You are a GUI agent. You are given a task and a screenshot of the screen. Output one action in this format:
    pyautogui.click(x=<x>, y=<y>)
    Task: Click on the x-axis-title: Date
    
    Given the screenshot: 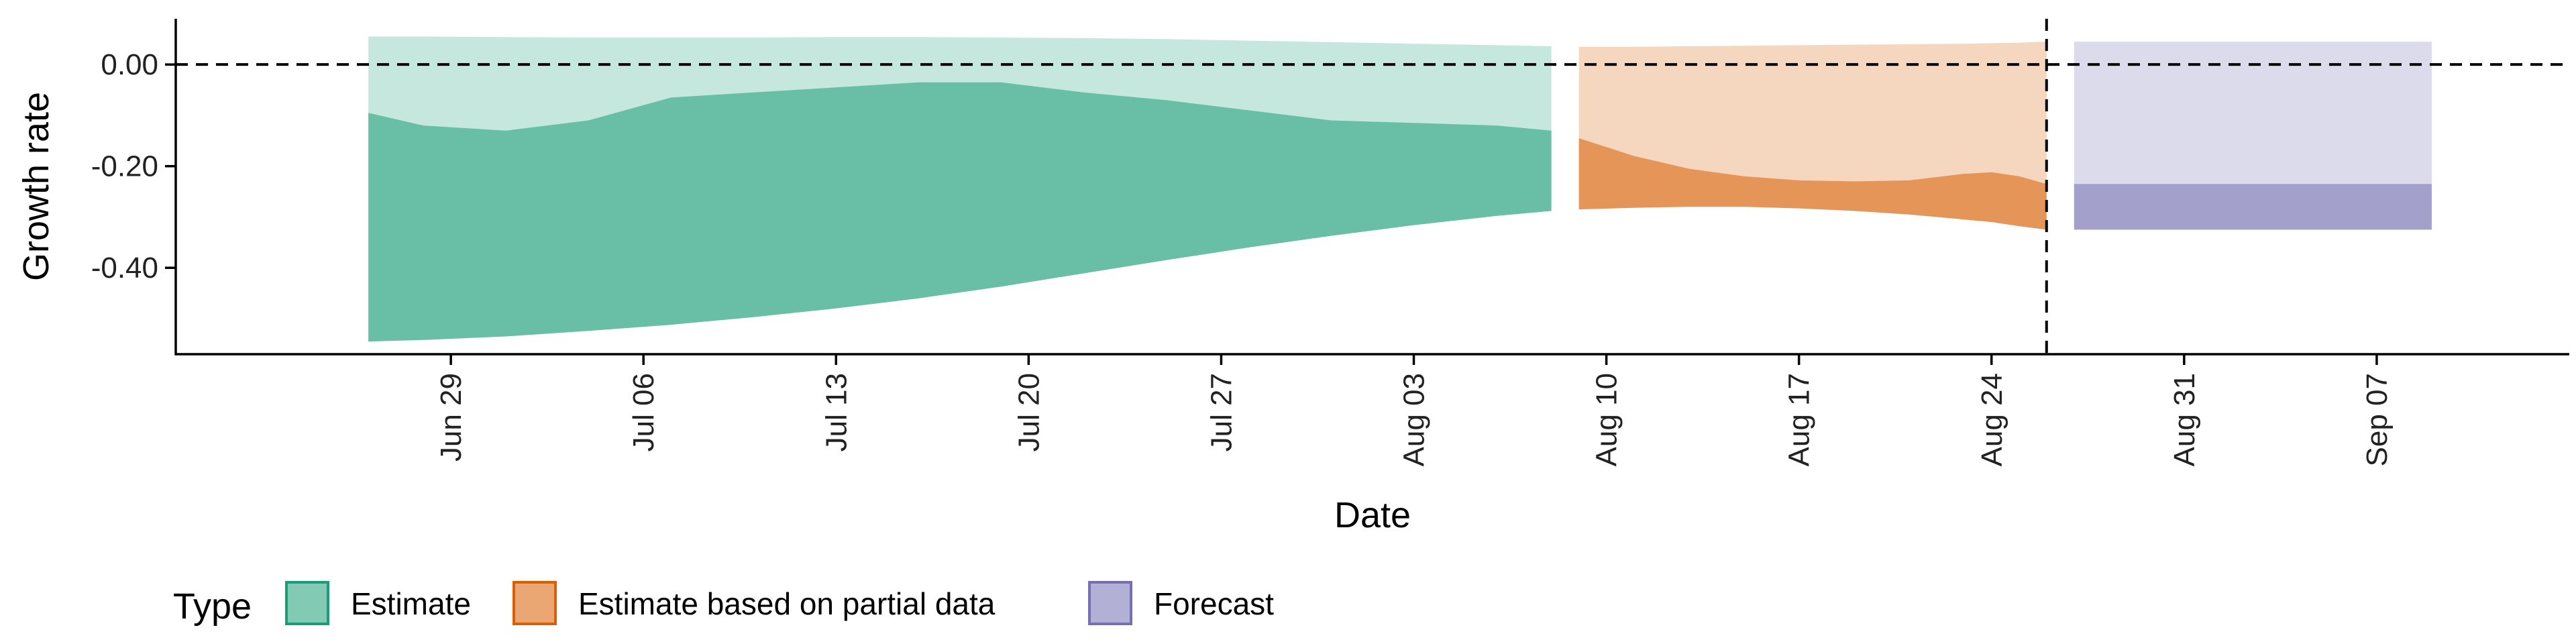 What is the action you would take?
    pyautogui.click(x=1372, y=515)
    